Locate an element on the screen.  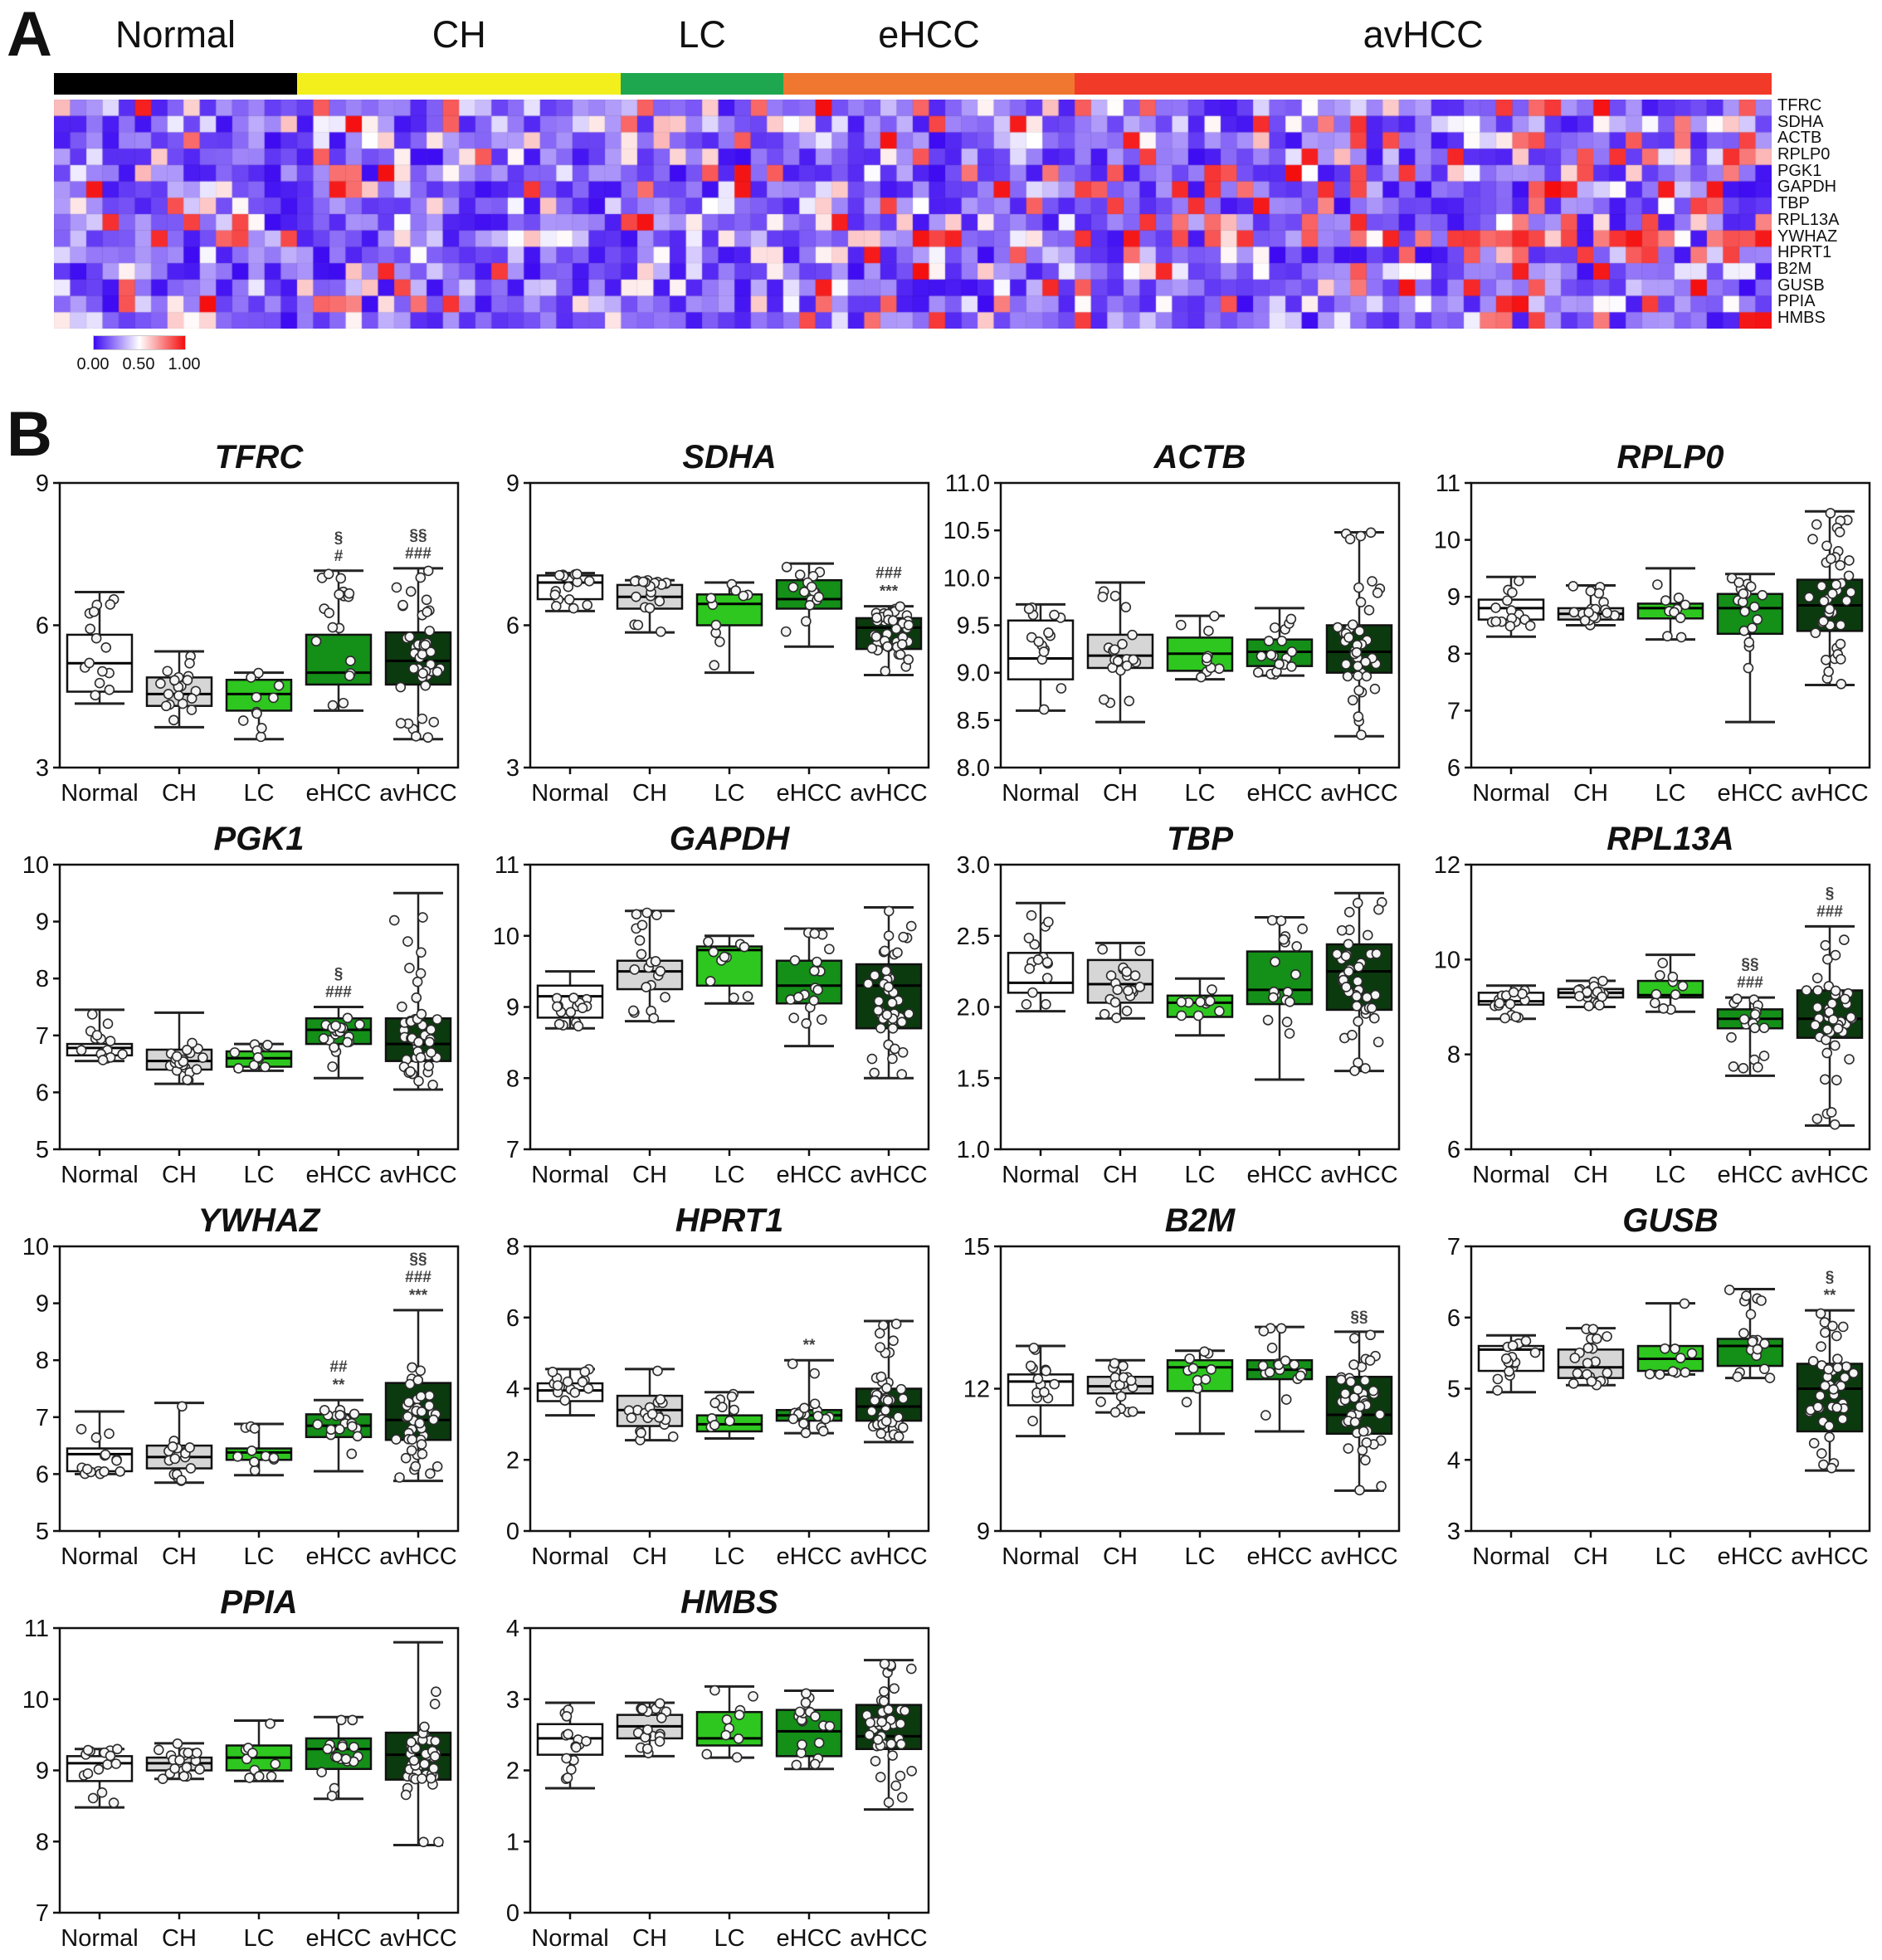
chart-title: RPL13A is located at coordinates (1670, 839).